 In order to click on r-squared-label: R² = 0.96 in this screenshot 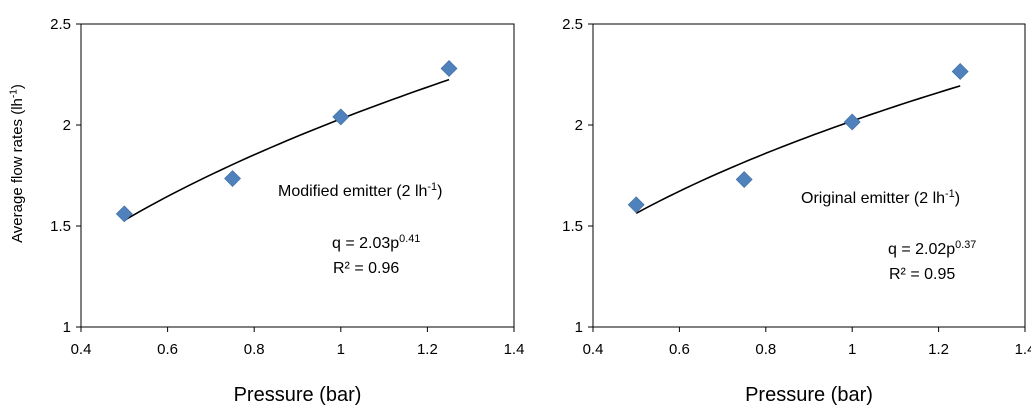, I will do `click(366, 268)`.